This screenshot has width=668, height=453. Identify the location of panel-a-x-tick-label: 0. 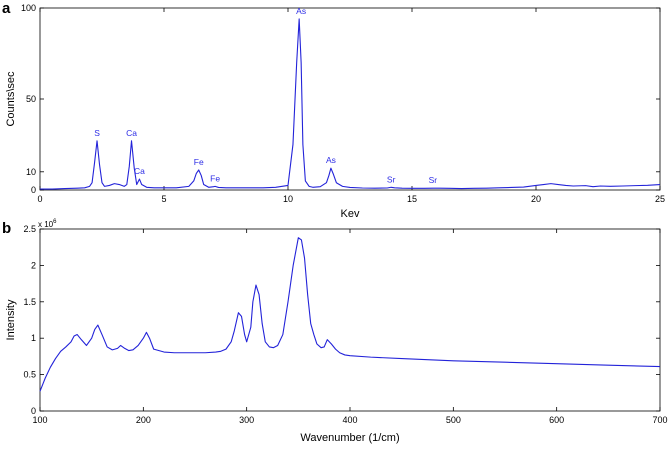
(39, 199).